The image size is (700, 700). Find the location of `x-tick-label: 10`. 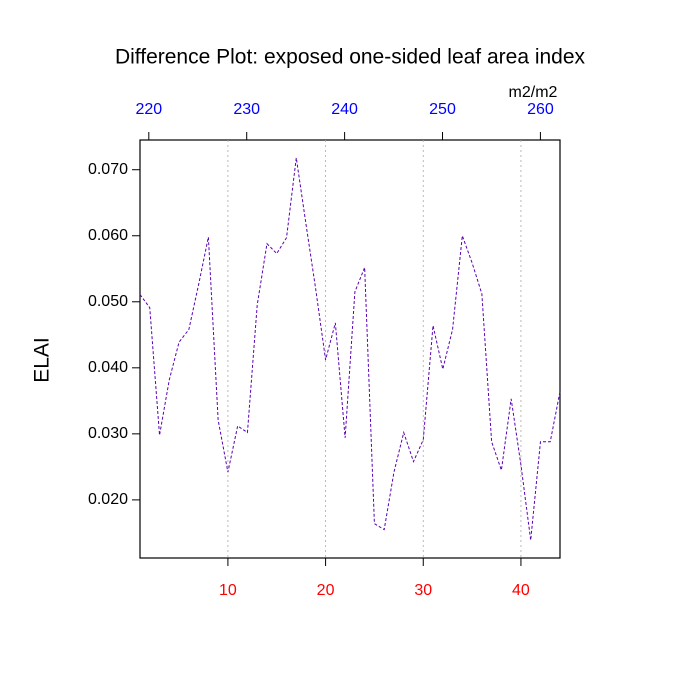

x-tick-label: 10 is located at coordinates (228, 590).